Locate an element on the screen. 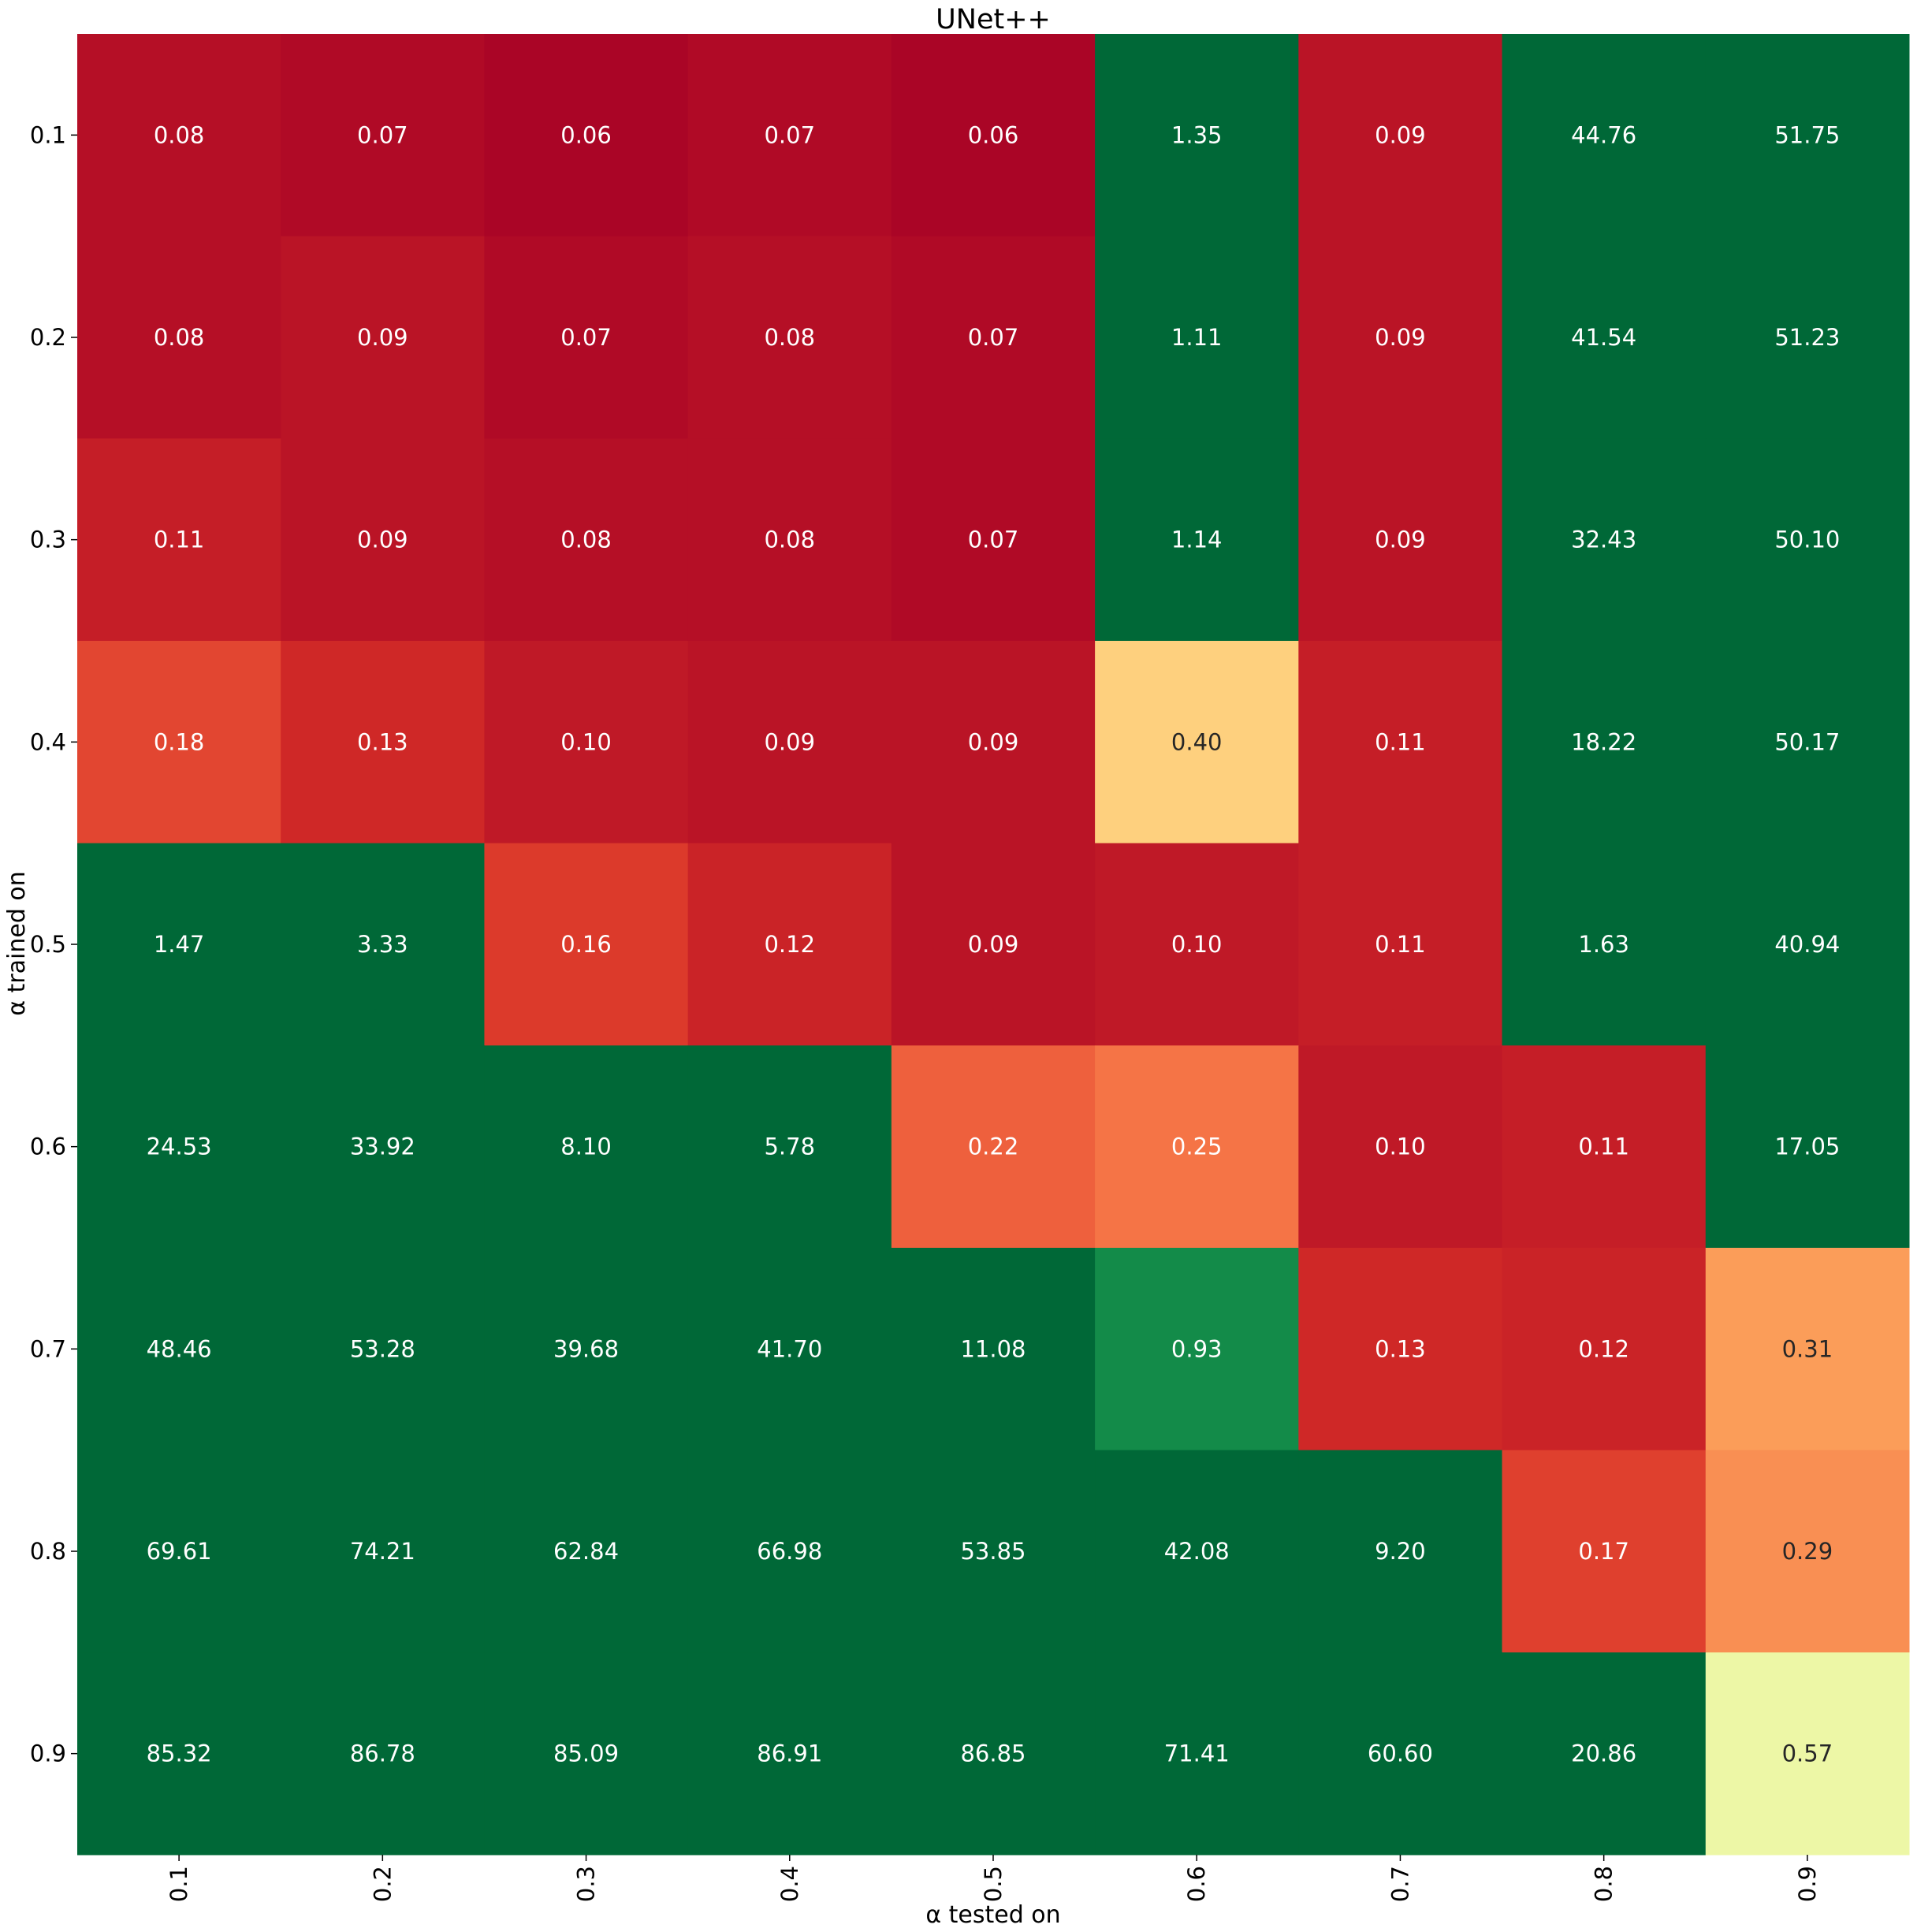 The height and width of the screenshot is (1932, 1917). cell-value-label-r6-c8: 0.11 is located at coordinates (1603, 1147).